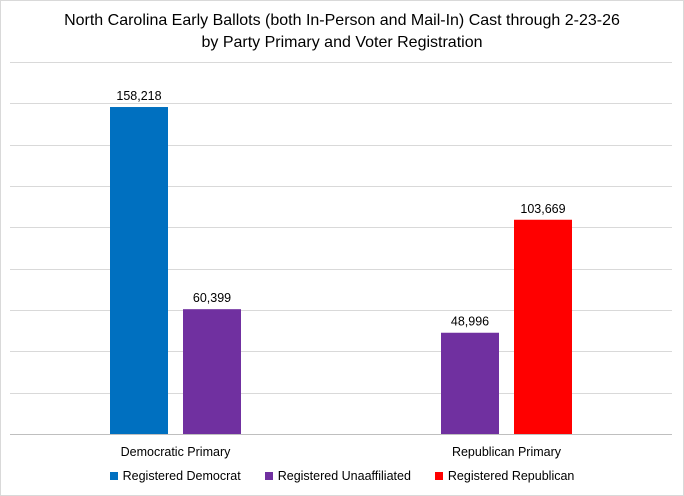 The image size is (684, 496). I want to click on legend-item-unaffiliated: Registered Unaaffiliated, so click(337, 476).